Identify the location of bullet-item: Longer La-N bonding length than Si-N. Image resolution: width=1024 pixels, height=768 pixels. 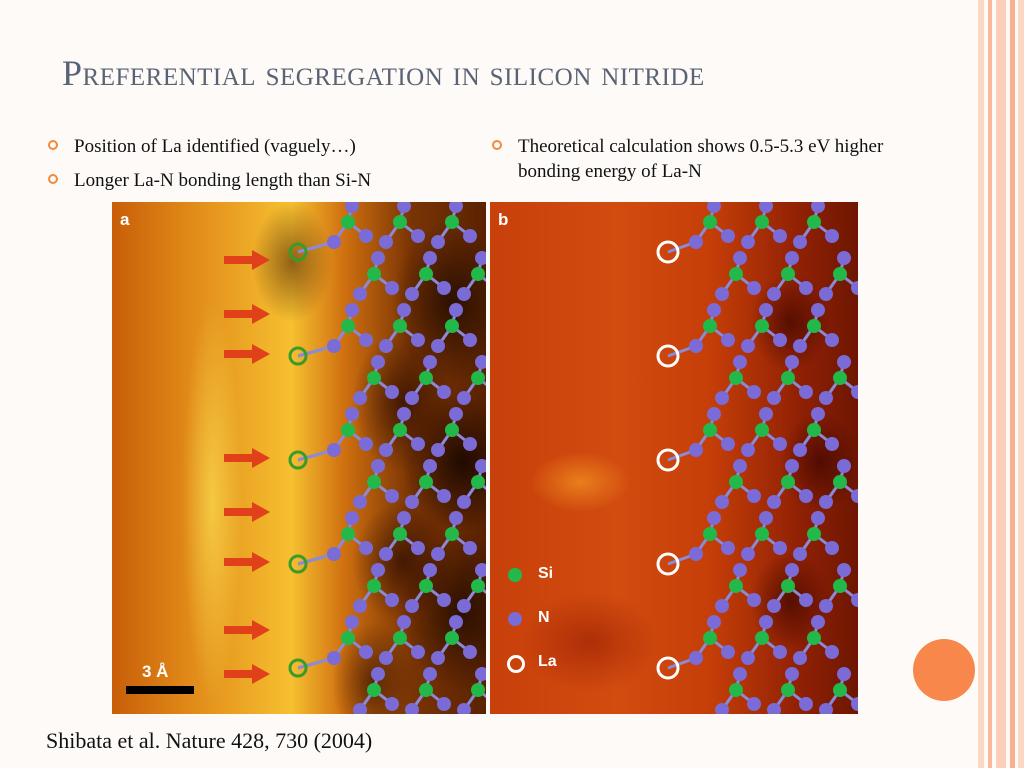
(261, 180).